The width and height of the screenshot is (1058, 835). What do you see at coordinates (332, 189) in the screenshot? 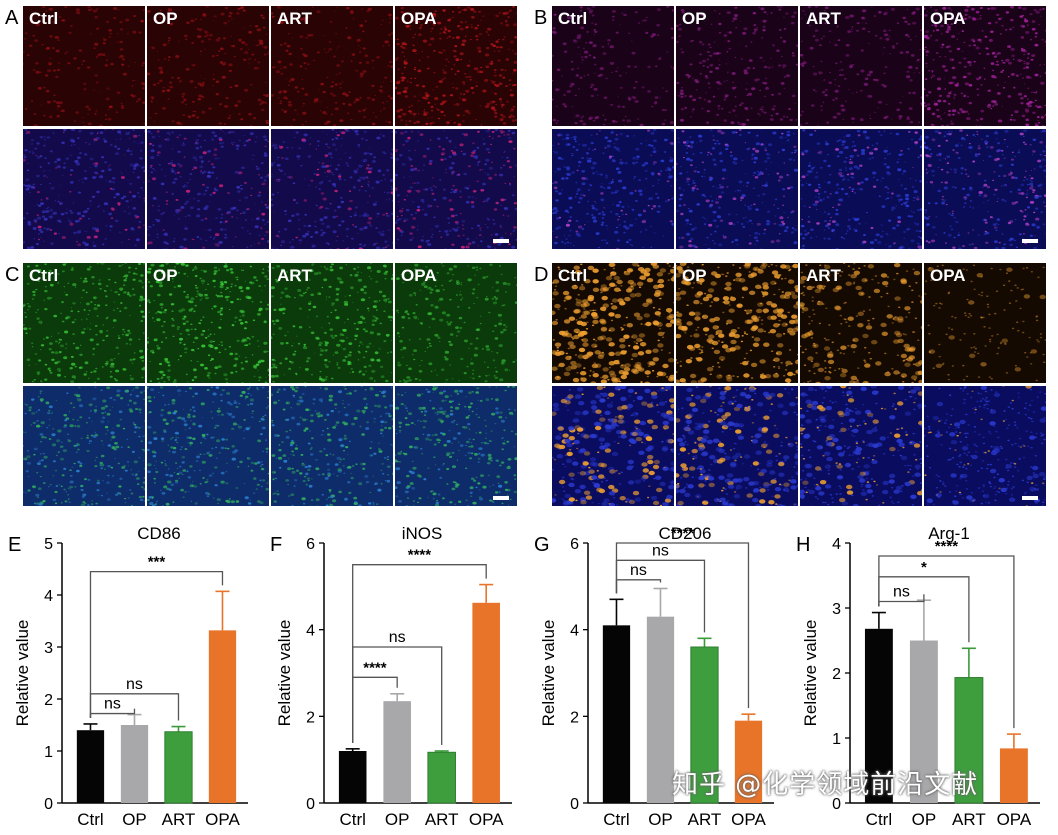
I see `micrograph-a-art-merged` at bounding box center [332, 189].